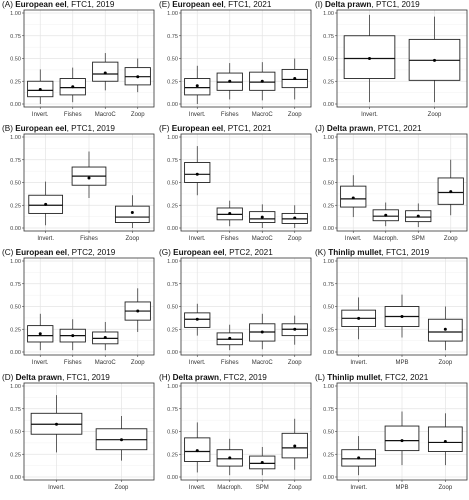 This screenshot has width=469, height=500. What do you see at coordinates (262, 488) in the screenshot?
I see `x-category-label: SPM` at bounding box center [262, 488].